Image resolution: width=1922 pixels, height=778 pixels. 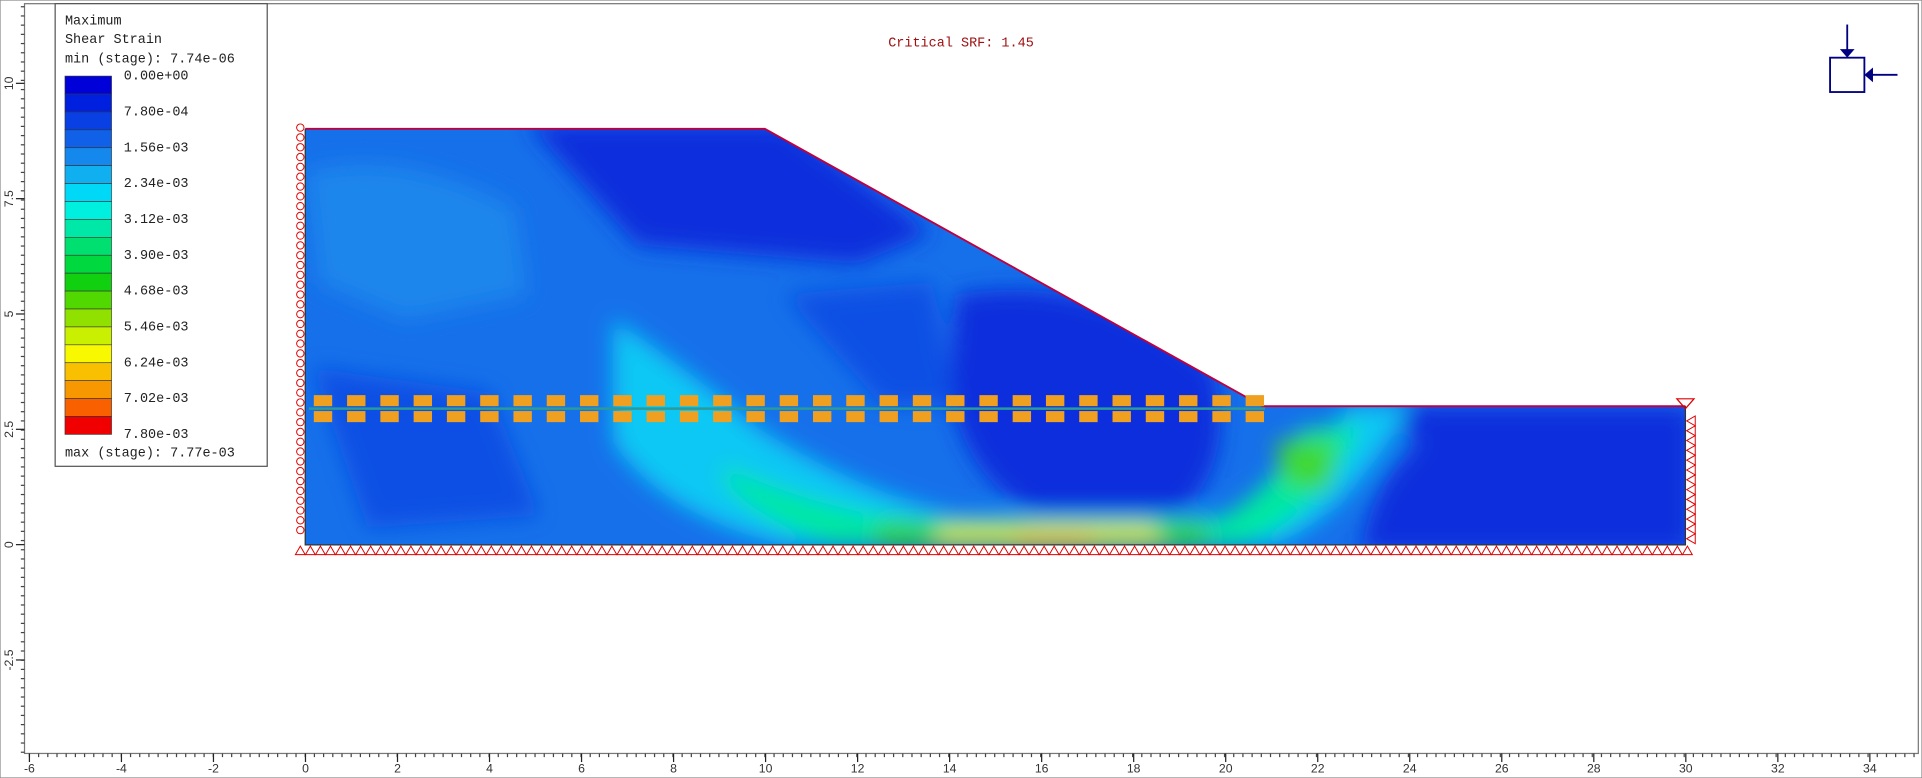 What do you see at coordinates (1502, 769) in the screenshot?
I see `x-tick-label: 26` at bounding box center [1502, 769].